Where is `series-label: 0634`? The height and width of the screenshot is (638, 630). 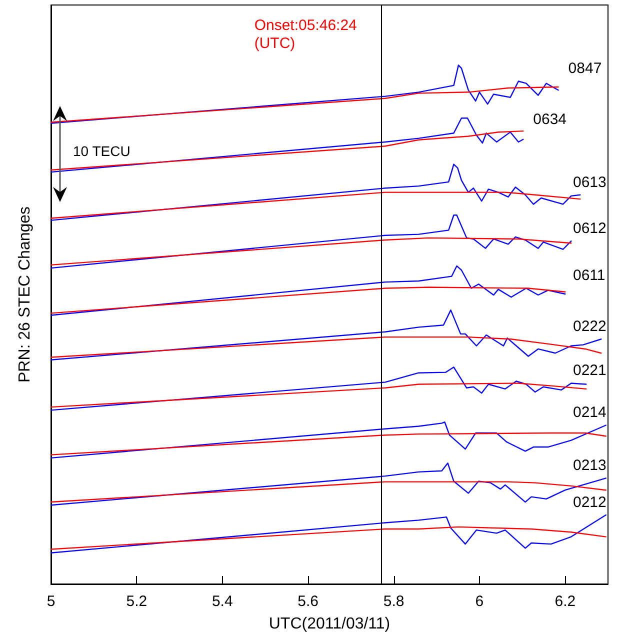 series-label: 0634 is located at coordinates (550, 120).